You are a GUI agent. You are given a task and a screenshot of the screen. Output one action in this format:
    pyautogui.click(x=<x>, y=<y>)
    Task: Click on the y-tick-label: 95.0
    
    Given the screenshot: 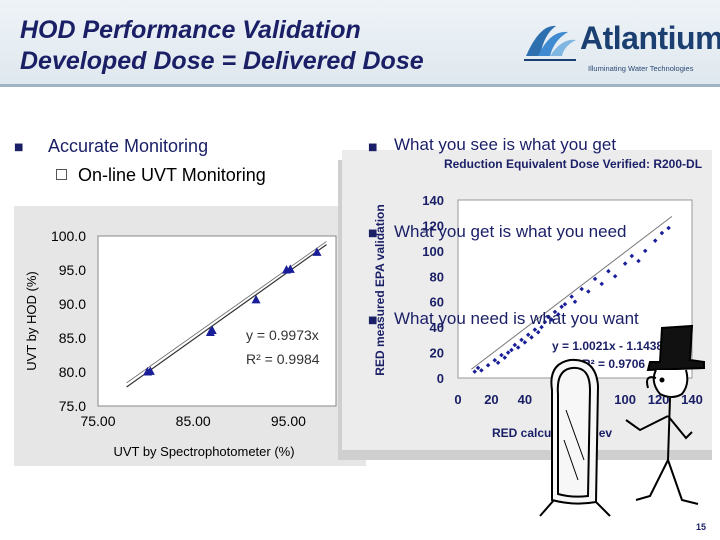 What is the action you would take?
    pyautogui.click(x=72, y=270)
    